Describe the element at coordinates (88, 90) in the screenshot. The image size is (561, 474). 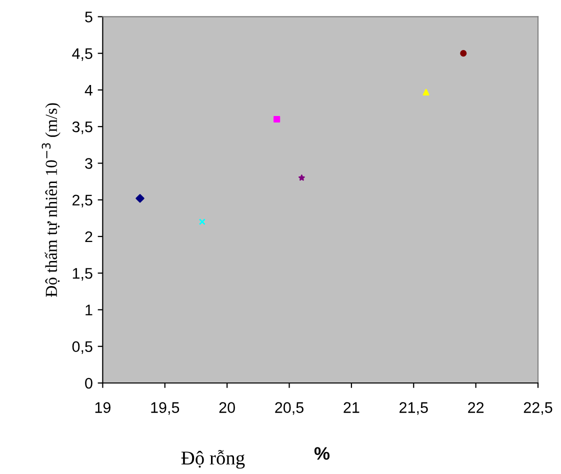
I see `y-tick-label: 4` at that location.